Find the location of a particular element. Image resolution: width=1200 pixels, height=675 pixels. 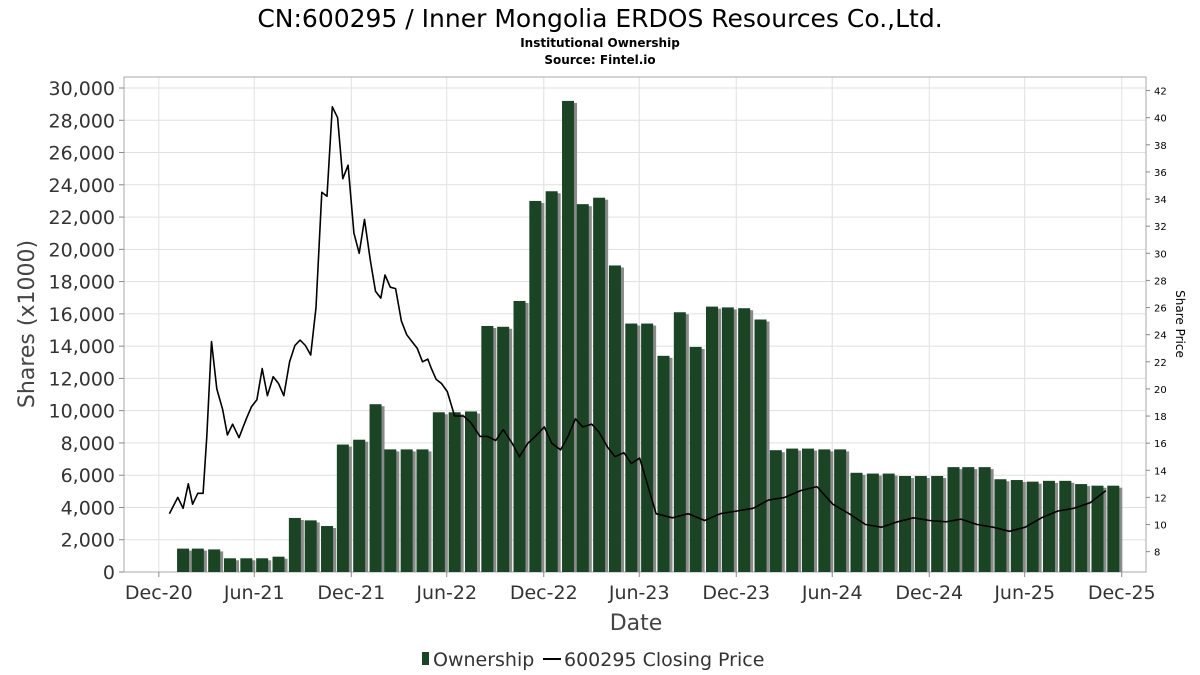

legend: Ownership 600295 Closing Price is located at coordinates (593, 660).